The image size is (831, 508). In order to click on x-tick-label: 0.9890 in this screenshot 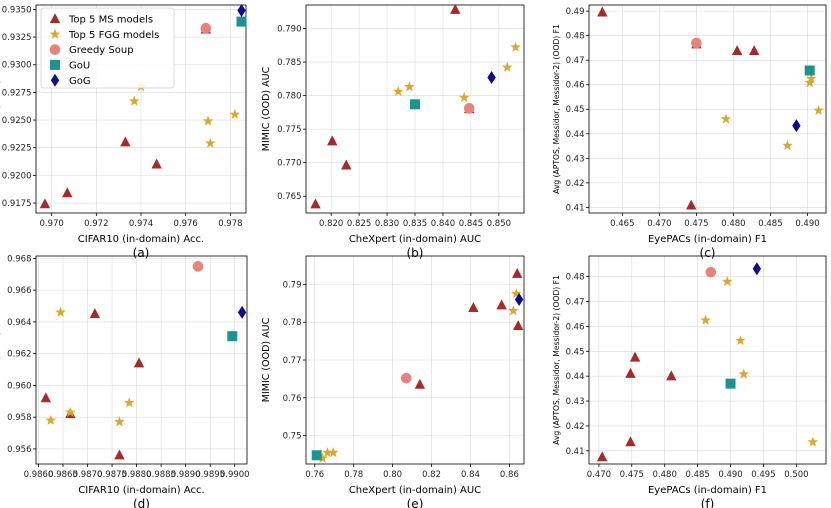, I will do `click(186, 475)`.